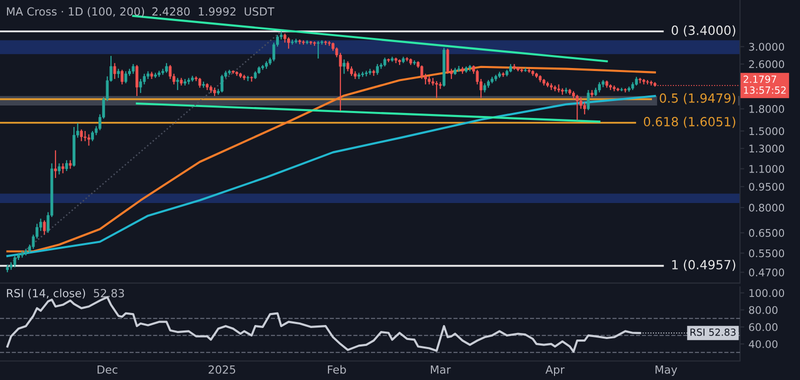 This screenshot has height=380, width=800. Describe the element at coordinates (667, 371) in the screenshot. I see `x-tick-label: May` at that location.